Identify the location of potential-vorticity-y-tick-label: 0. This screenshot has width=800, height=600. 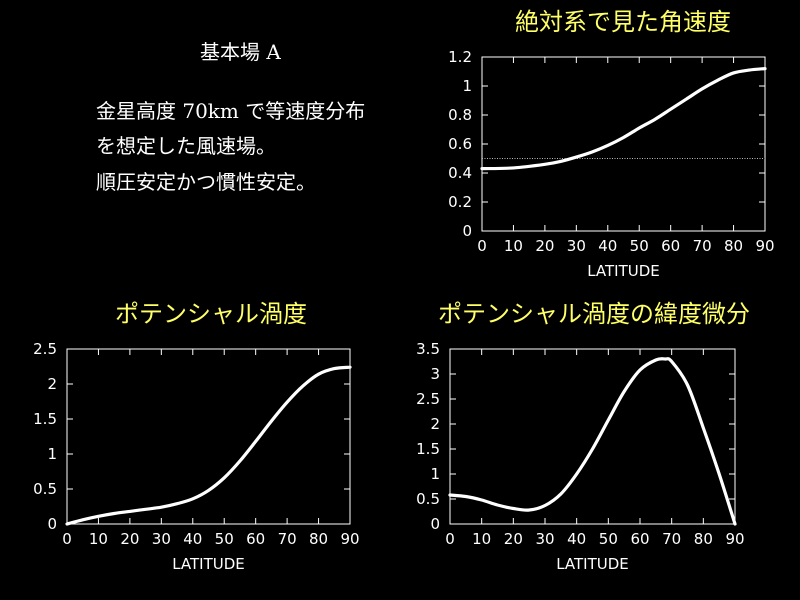
(52, 524).